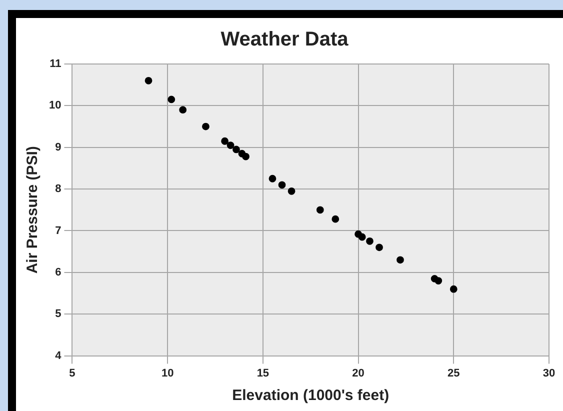  Describe the element at coordinates (58, 314) in the screenshot. I see `y-tick-label: 5` at that location.